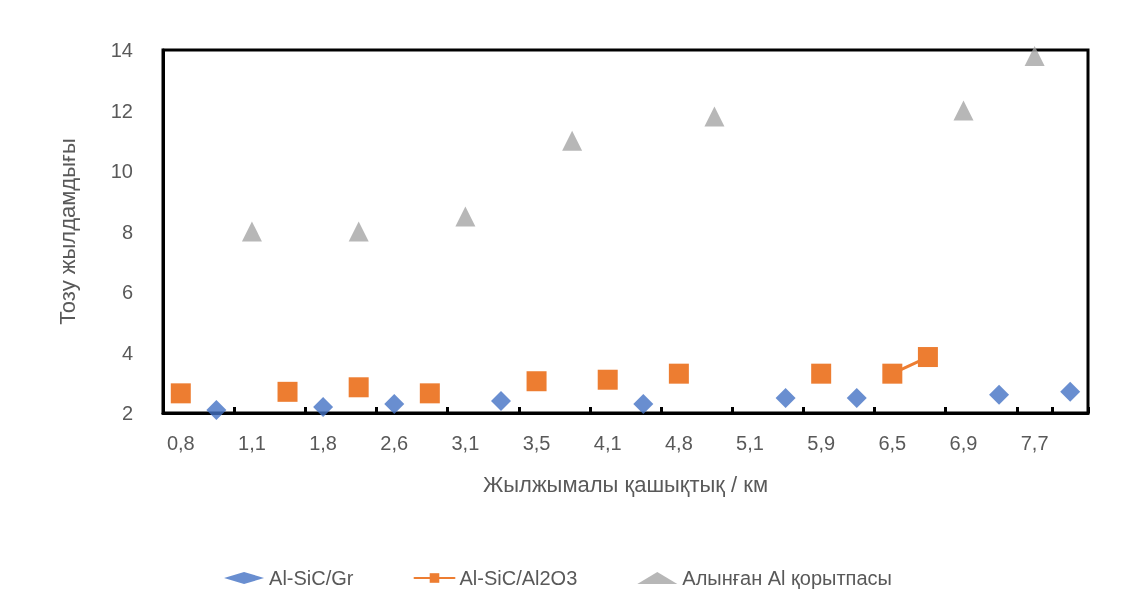  What do you see at coordinates (625, 484) in the screenshot?
I see `x-axis-title: Жылжымалы қашықтық / км` at bounding box center [625, 484].